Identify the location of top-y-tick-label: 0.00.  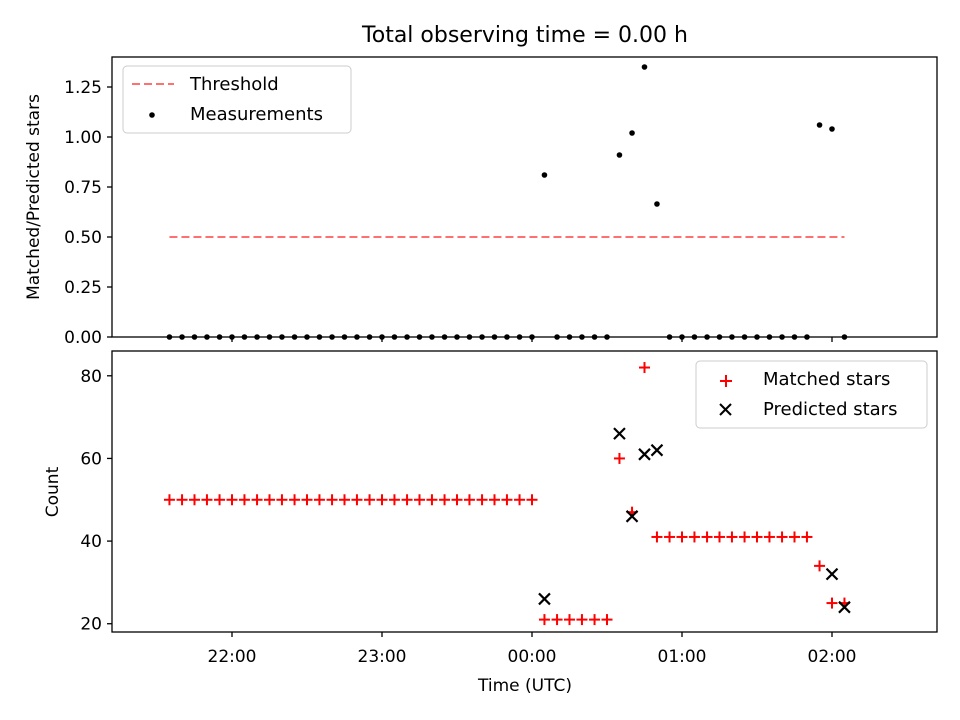
(83, 338).